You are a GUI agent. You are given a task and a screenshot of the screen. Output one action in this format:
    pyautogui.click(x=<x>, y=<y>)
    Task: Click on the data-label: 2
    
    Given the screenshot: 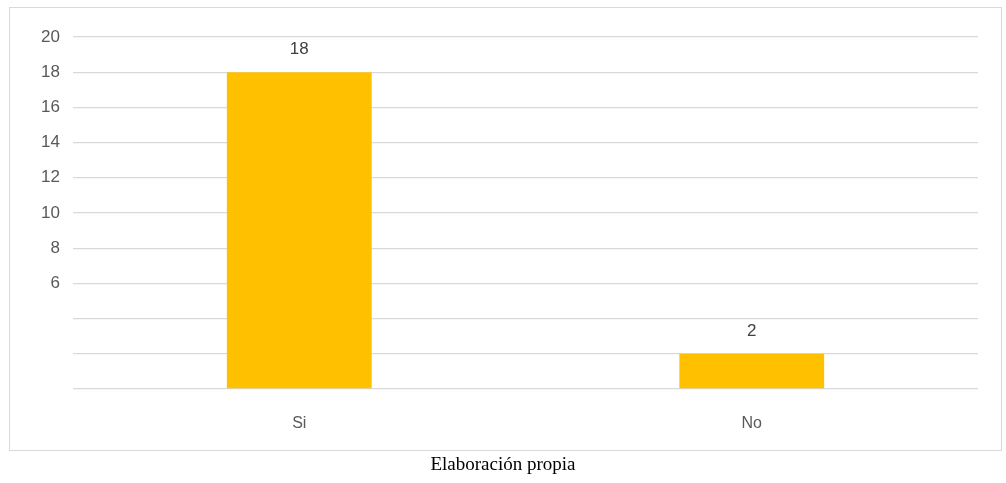 What is the action you would take?
    pyautogui.click(x=752, y=330)
    